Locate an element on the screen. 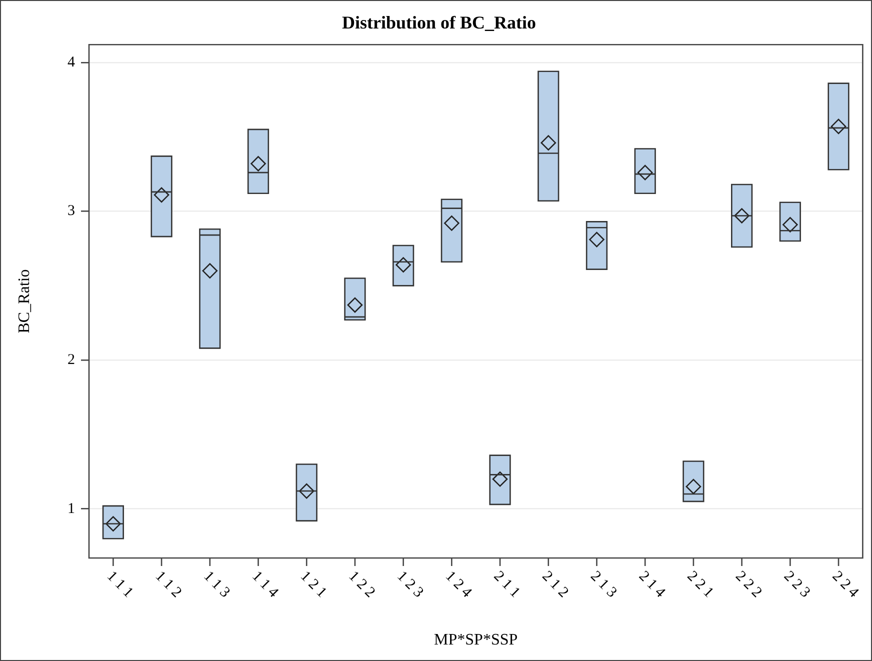 This screenshot has height=661, width=872. x-tick-label: 1 2 4 is located at coordinates (458, 585).